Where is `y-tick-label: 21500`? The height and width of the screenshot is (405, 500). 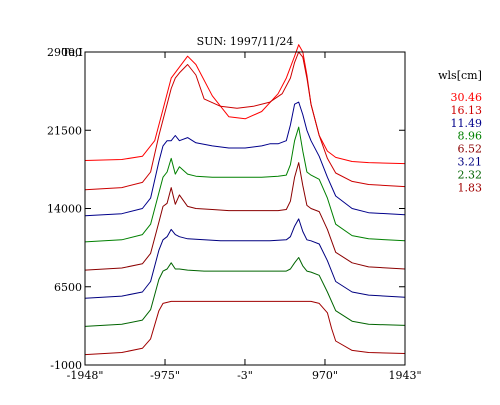 y-tick-label: 21500 is located at coordinates (64, 130).